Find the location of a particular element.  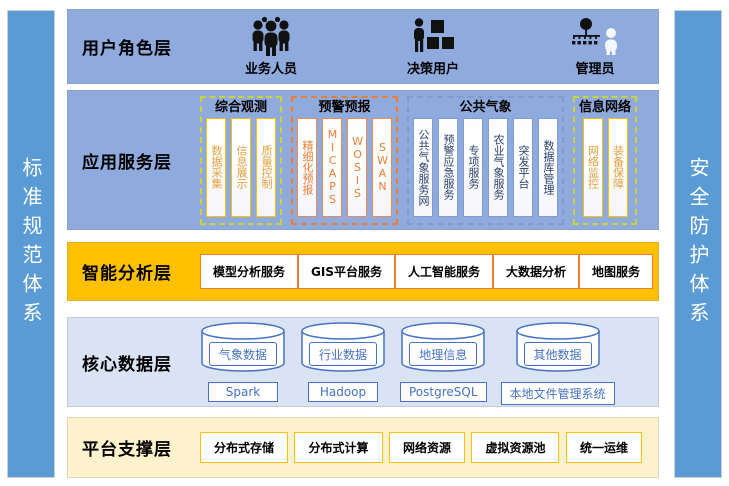

platform-item: 统一运维 is located at coordinates (603, 447).